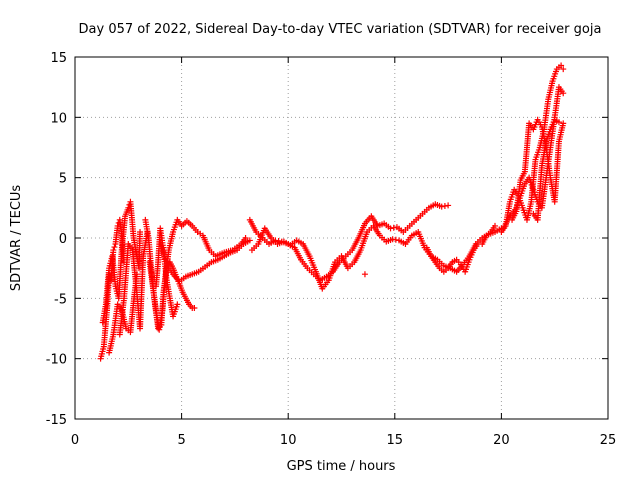 The height and width of the screenshot is (480, 640). Describe the element at coordinates (181, 440) in the screenshot. I see `x-tick-label: 5` at that location.